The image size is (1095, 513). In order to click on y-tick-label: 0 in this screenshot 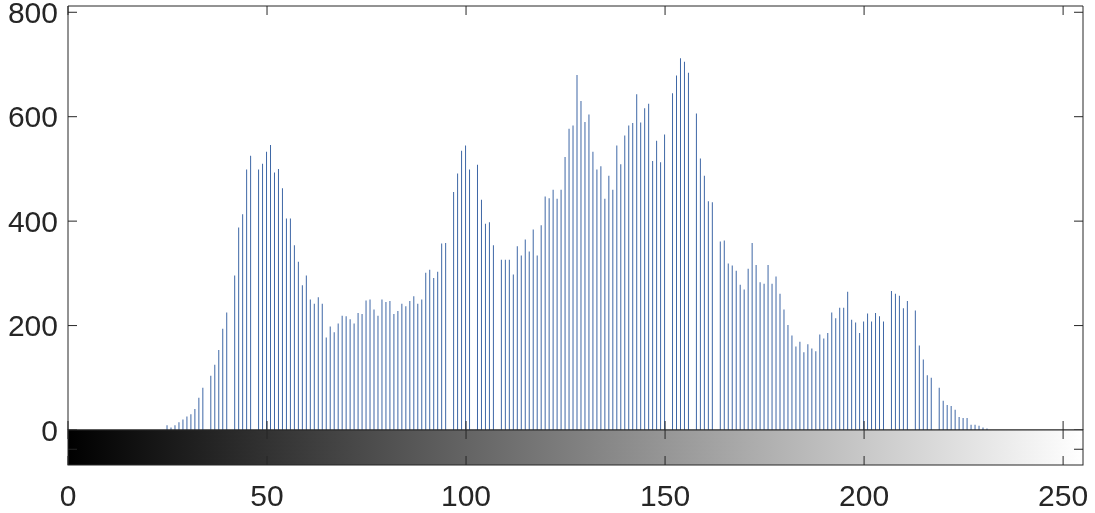, I will do `click(49, 430)`.